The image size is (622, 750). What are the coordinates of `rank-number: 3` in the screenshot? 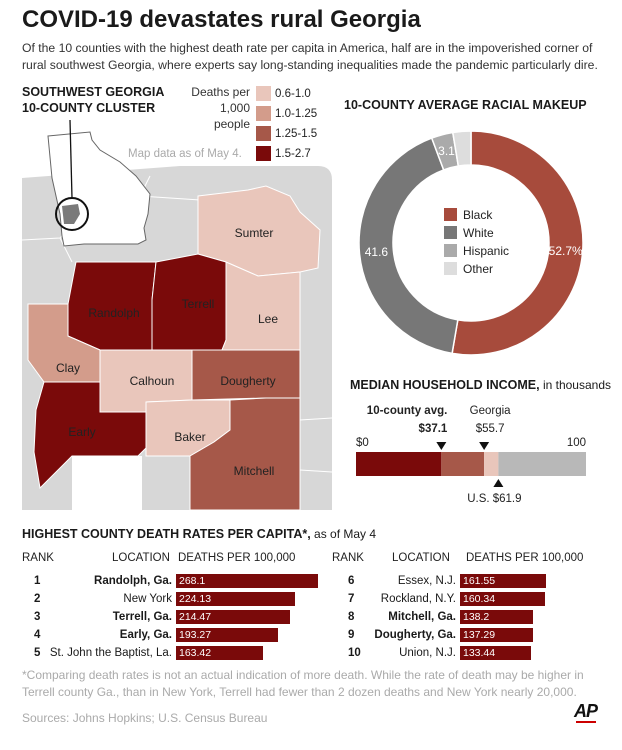 It's located at (37, 617).